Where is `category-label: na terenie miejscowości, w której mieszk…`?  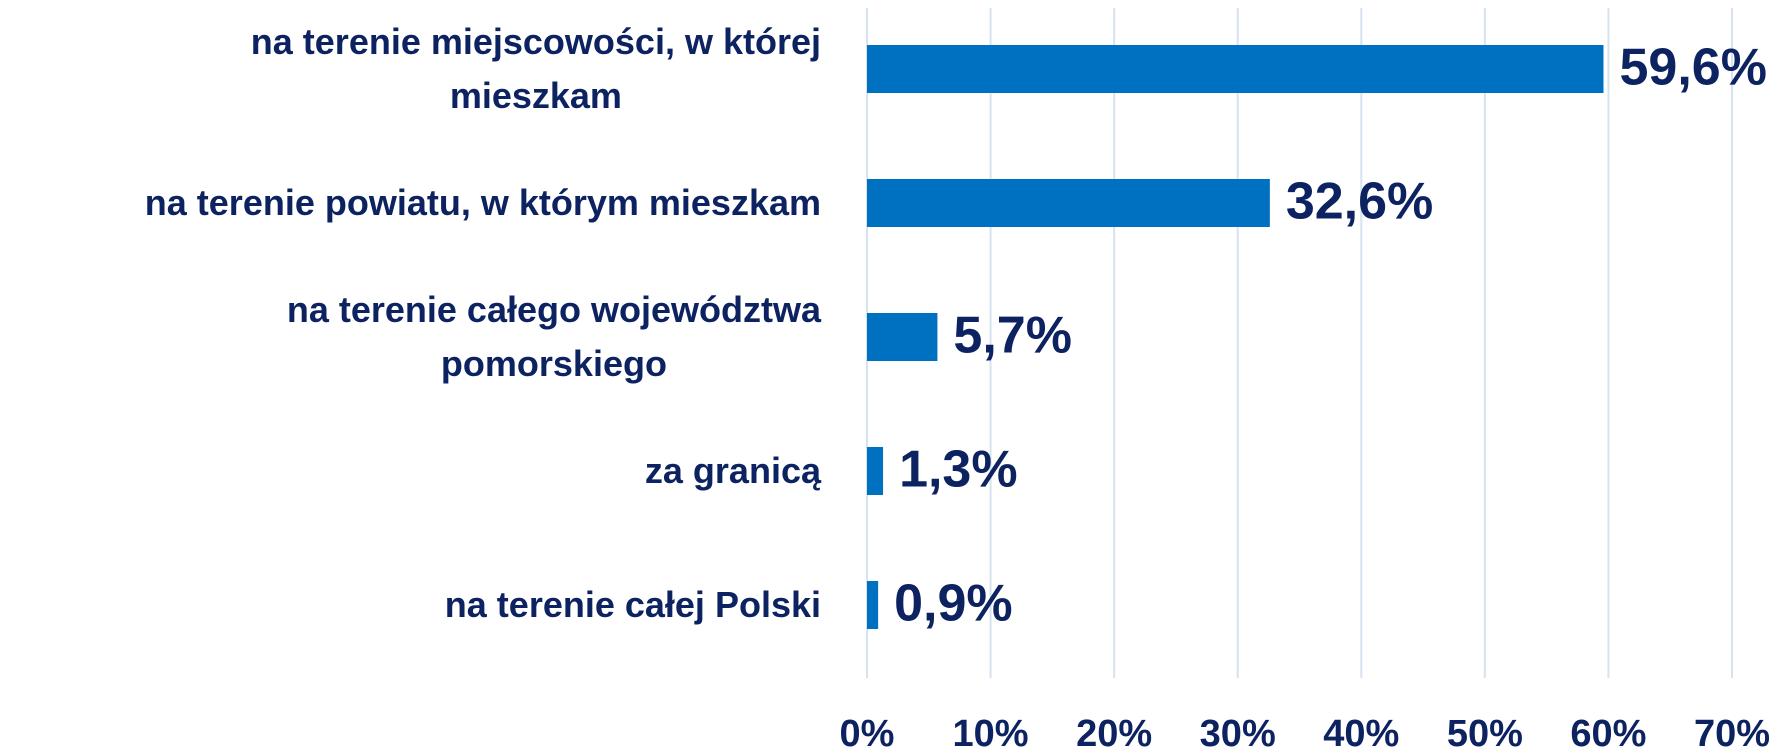
category-label: na terenie miejscowości, w której mieszk… is located at coordinates (535, 68).